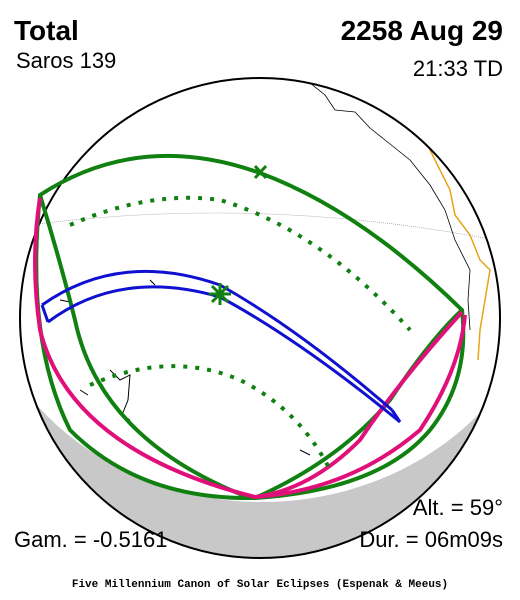  I want to click on altitude: Alt. = 59°, so click(458, 507).